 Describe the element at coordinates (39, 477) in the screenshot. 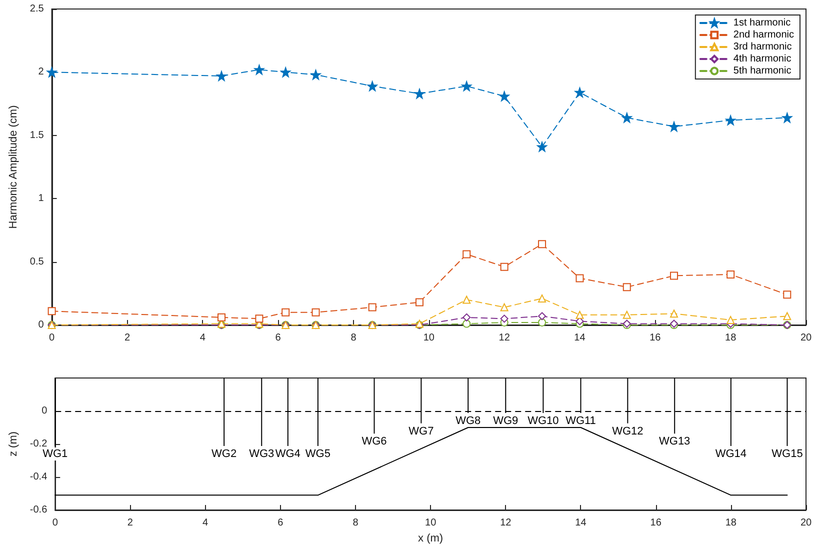

I see `y-tick-label: -0.4` at that location.